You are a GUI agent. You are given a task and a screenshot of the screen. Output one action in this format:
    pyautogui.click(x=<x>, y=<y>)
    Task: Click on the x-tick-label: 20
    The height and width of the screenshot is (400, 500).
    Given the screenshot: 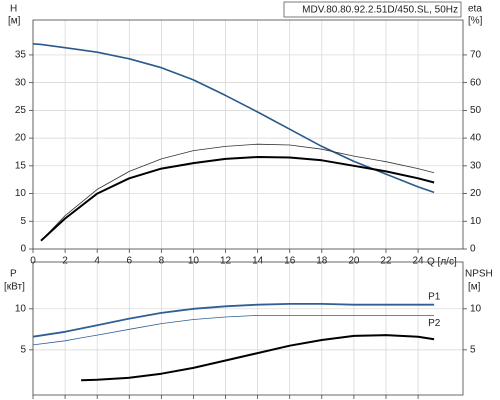 What is the action you would take?
    pyautogui.click(x=354, y=261)
    